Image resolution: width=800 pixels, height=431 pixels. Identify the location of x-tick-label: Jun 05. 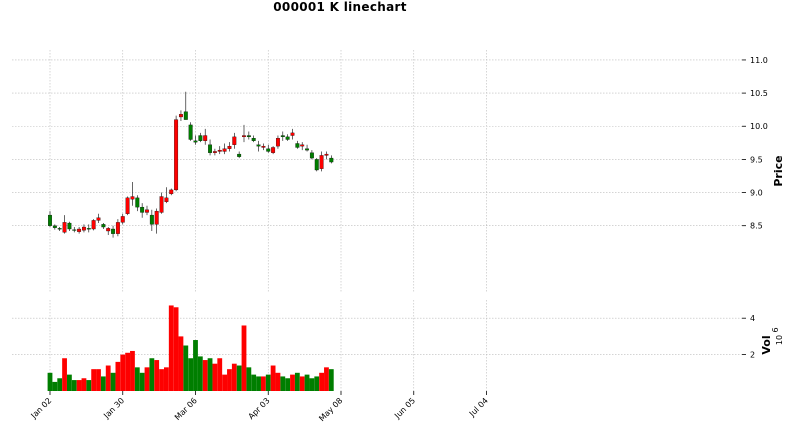
(404, 408).